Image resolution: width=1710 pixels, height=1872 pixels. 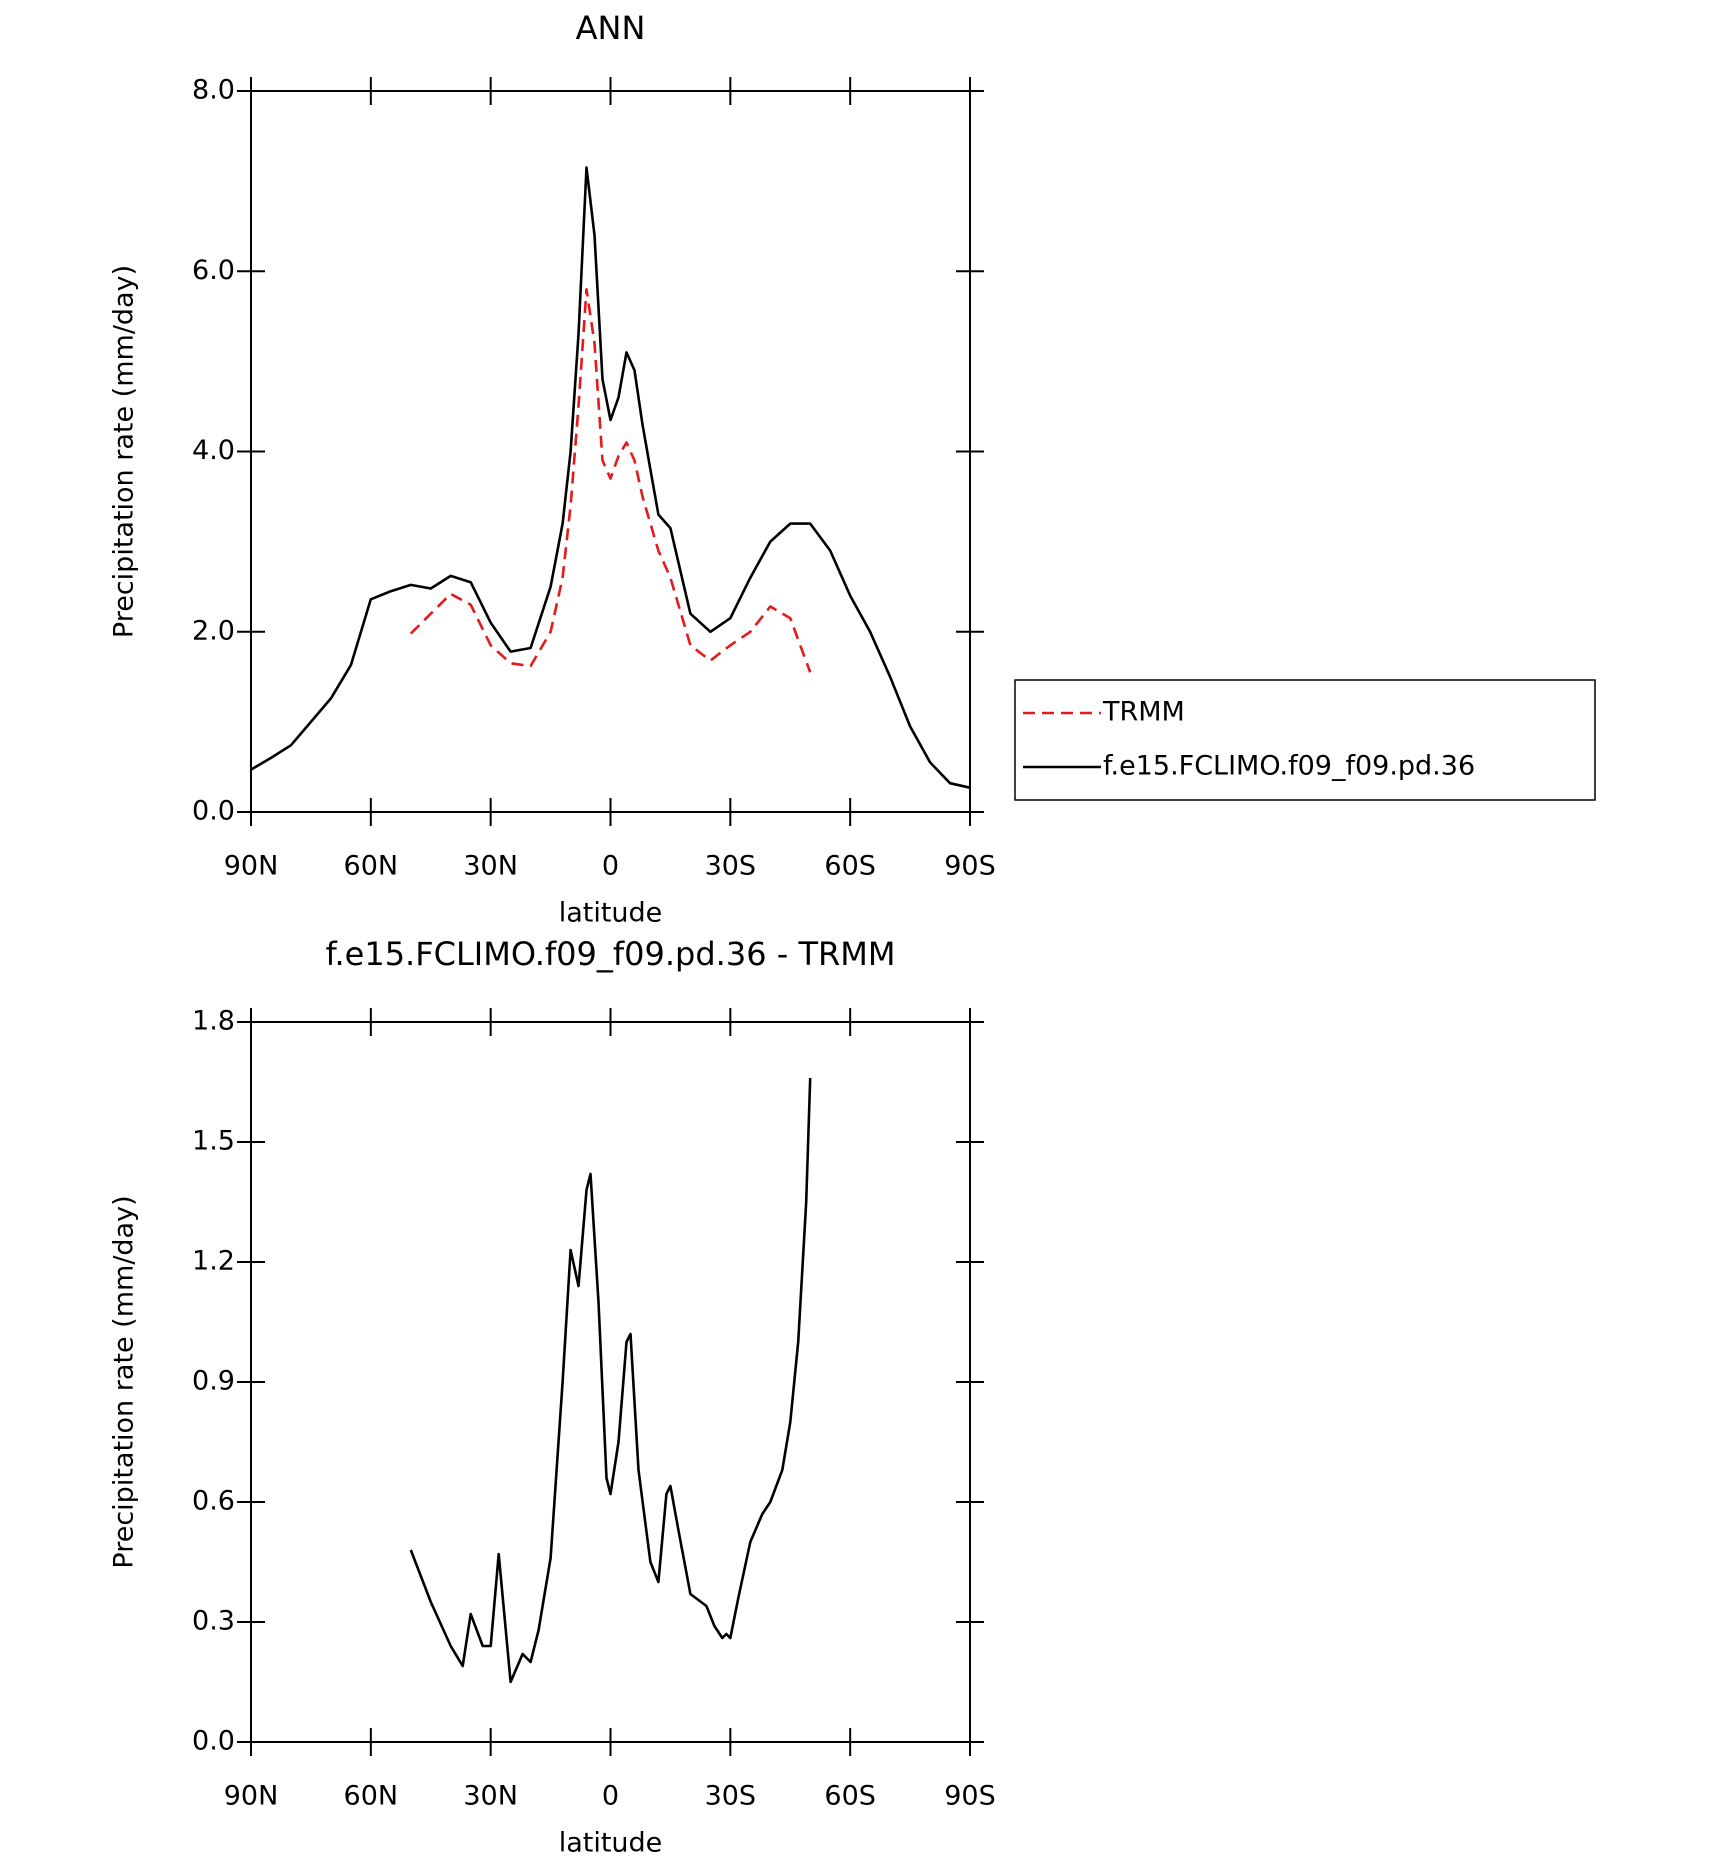 I want to click on y-tick-label: 0.6, so click(x=213, y=1501).